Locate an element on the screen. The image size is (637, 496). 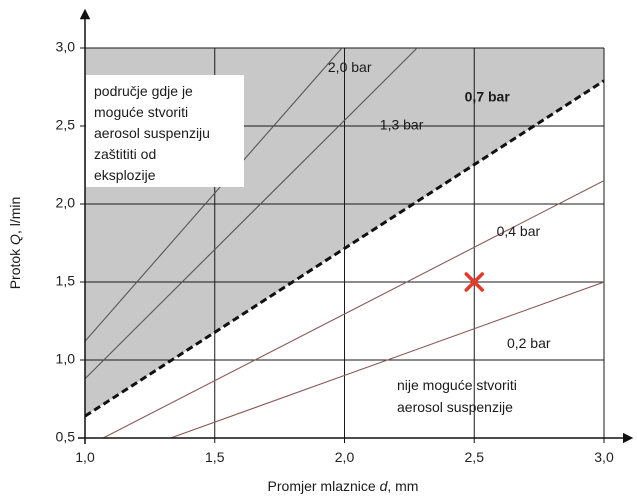
x-tick-label: 2,5 is located at coordinates (475, 457).